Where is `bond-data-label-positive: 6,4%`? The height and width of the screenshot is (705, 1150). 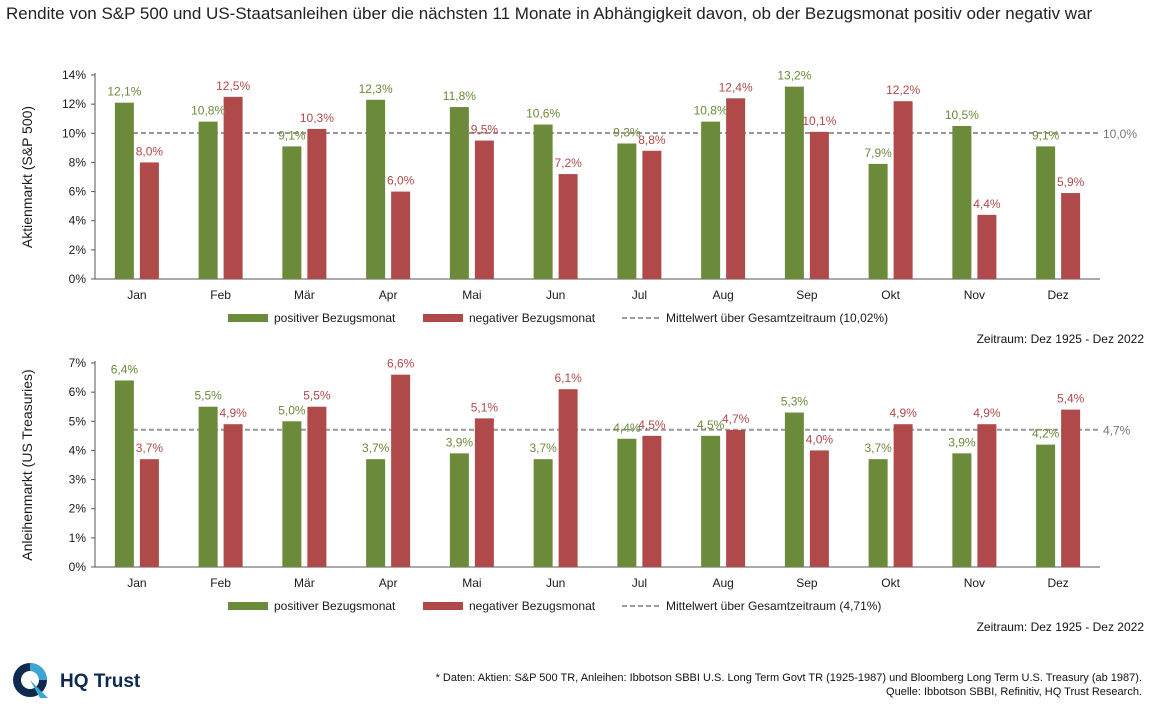 bond-data-label-positive: 6,4% is located at coordinates (125, 369).